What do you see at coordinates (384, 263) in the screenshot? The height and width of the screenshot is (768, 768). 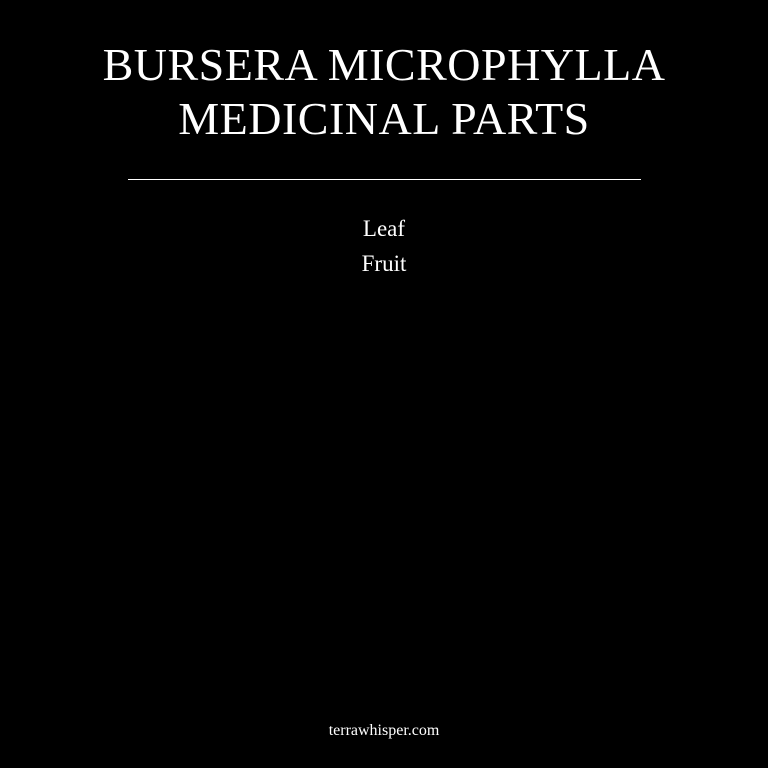 I see `list-item: Fruit` at bounding box center [384, 263].